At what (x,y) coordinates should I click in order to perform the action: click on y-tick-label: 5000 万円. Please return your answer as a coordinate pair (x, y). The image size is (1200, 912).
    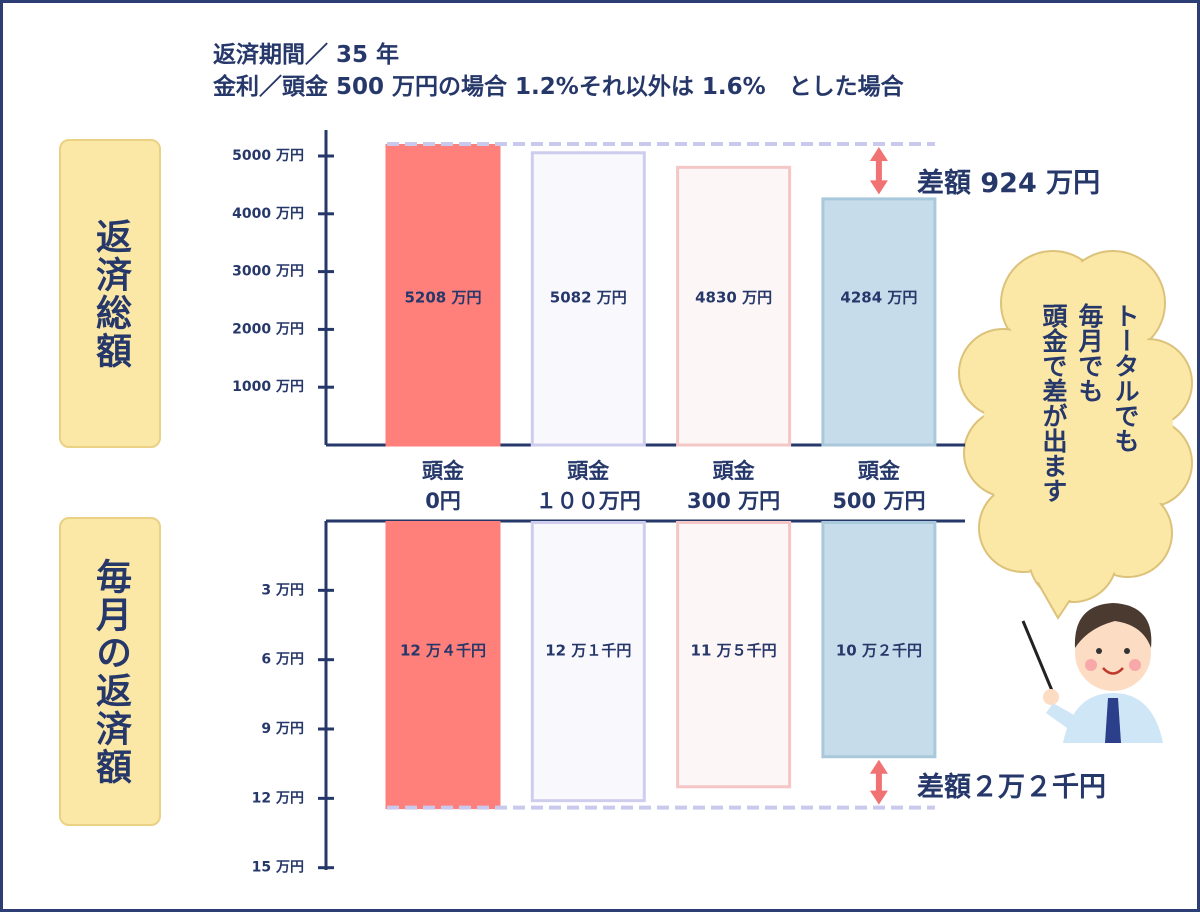
    Looking at the image, I should click on (268, 156).